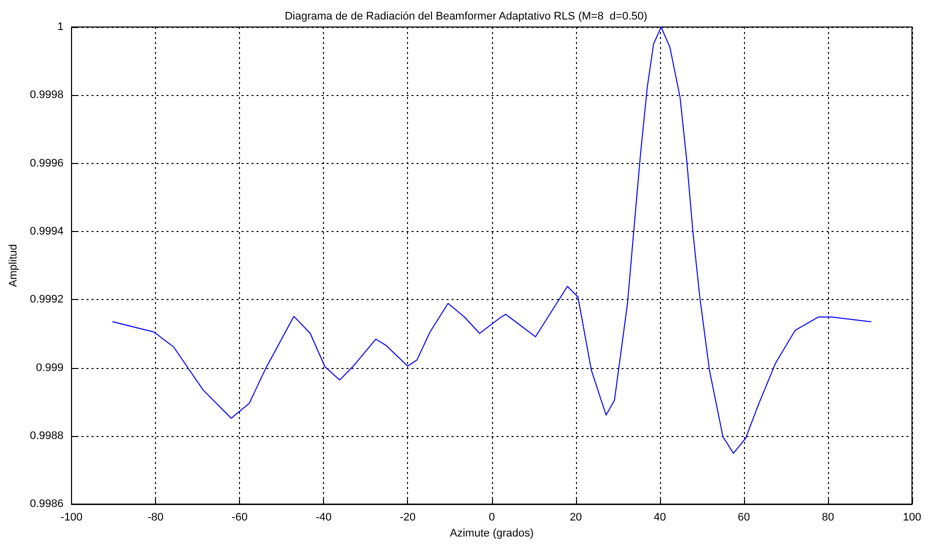  I want to click on x-tick-label: 80, so click(828, 518).